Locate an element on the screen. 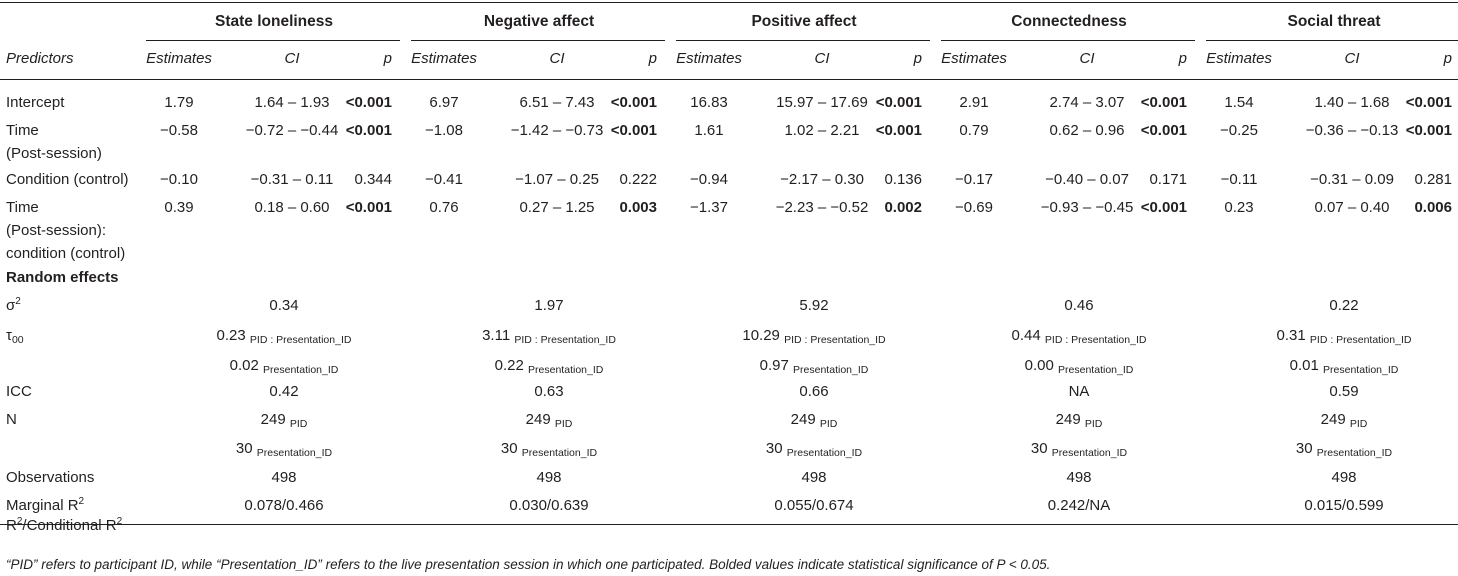  estimate-value: 0.23 is located at coordinates (1239, 207).